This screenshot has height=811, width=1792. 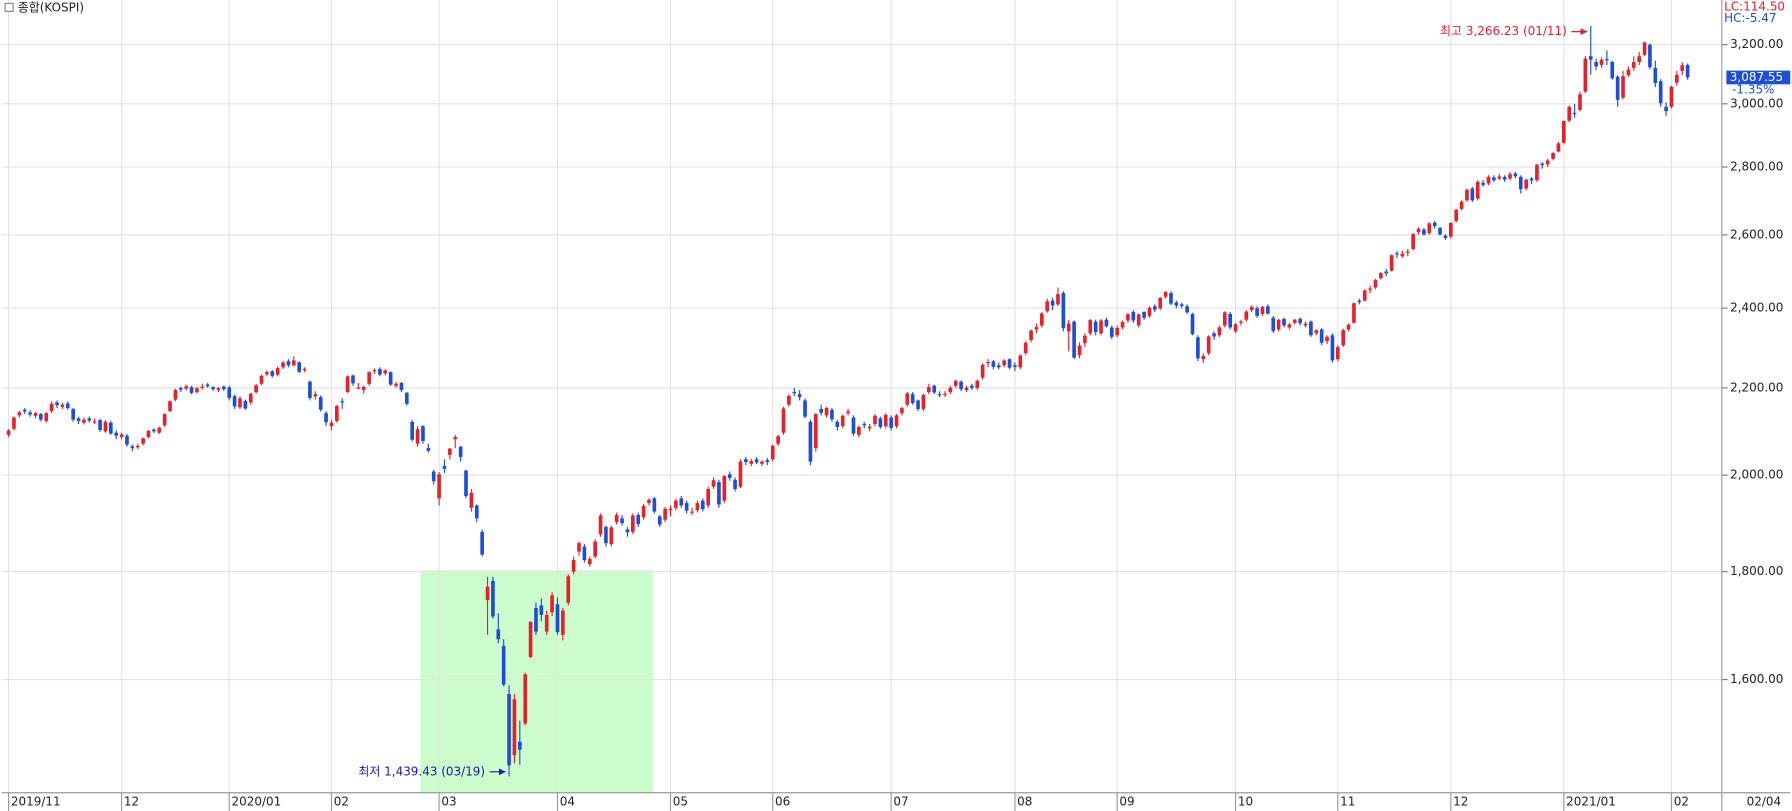 What do you see at coordinates (421, 771) in the screenshot?
I see `annotation: 최저 1,439.43 (03/19)` at bounding box center [421, 771].